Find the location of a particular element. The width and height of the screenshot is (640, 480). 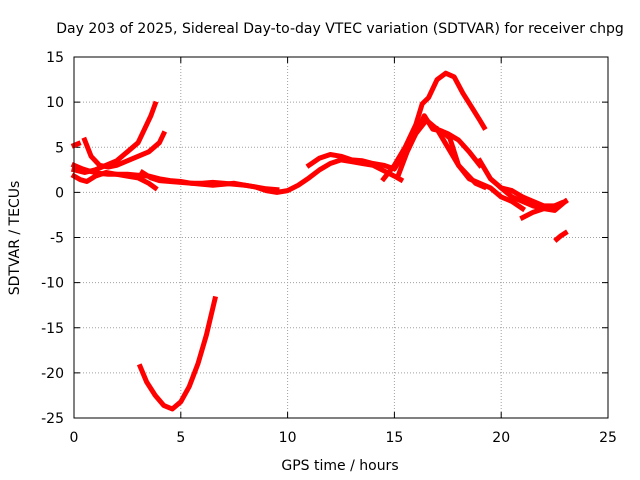

y-axis-label: SDTVAR / TECUs is located at coordinates (15, 238).